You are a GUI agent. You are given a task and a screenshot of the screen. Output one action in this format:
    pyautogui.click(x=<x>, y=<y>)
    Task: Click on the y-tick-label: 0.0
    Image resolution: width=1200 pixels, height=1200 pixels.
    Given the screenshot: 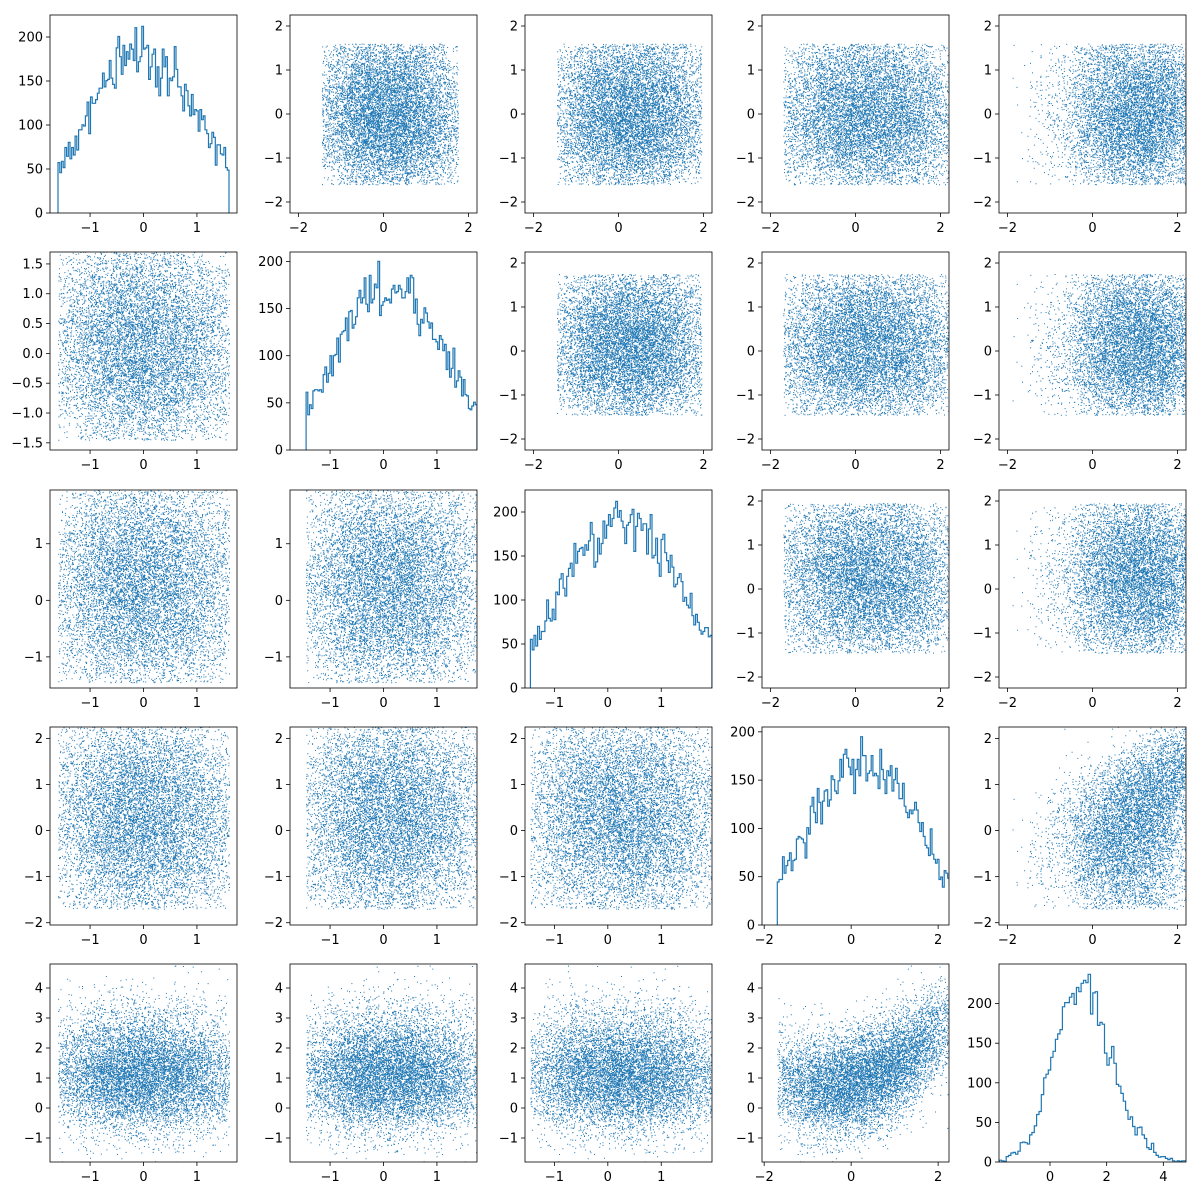 What is the action you would take?
    pyautogui.click(x=32, y=354)
    